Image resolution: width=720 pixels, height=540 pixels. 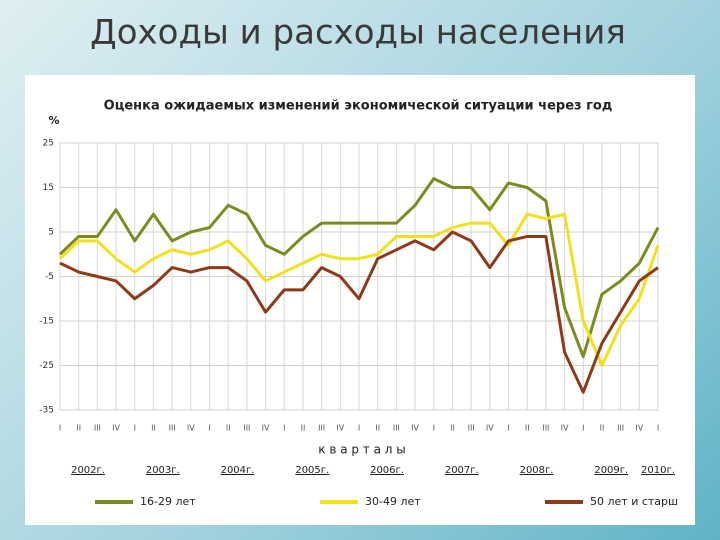 I want to click on y-tick-label: -25, so click(x=46, y=366).